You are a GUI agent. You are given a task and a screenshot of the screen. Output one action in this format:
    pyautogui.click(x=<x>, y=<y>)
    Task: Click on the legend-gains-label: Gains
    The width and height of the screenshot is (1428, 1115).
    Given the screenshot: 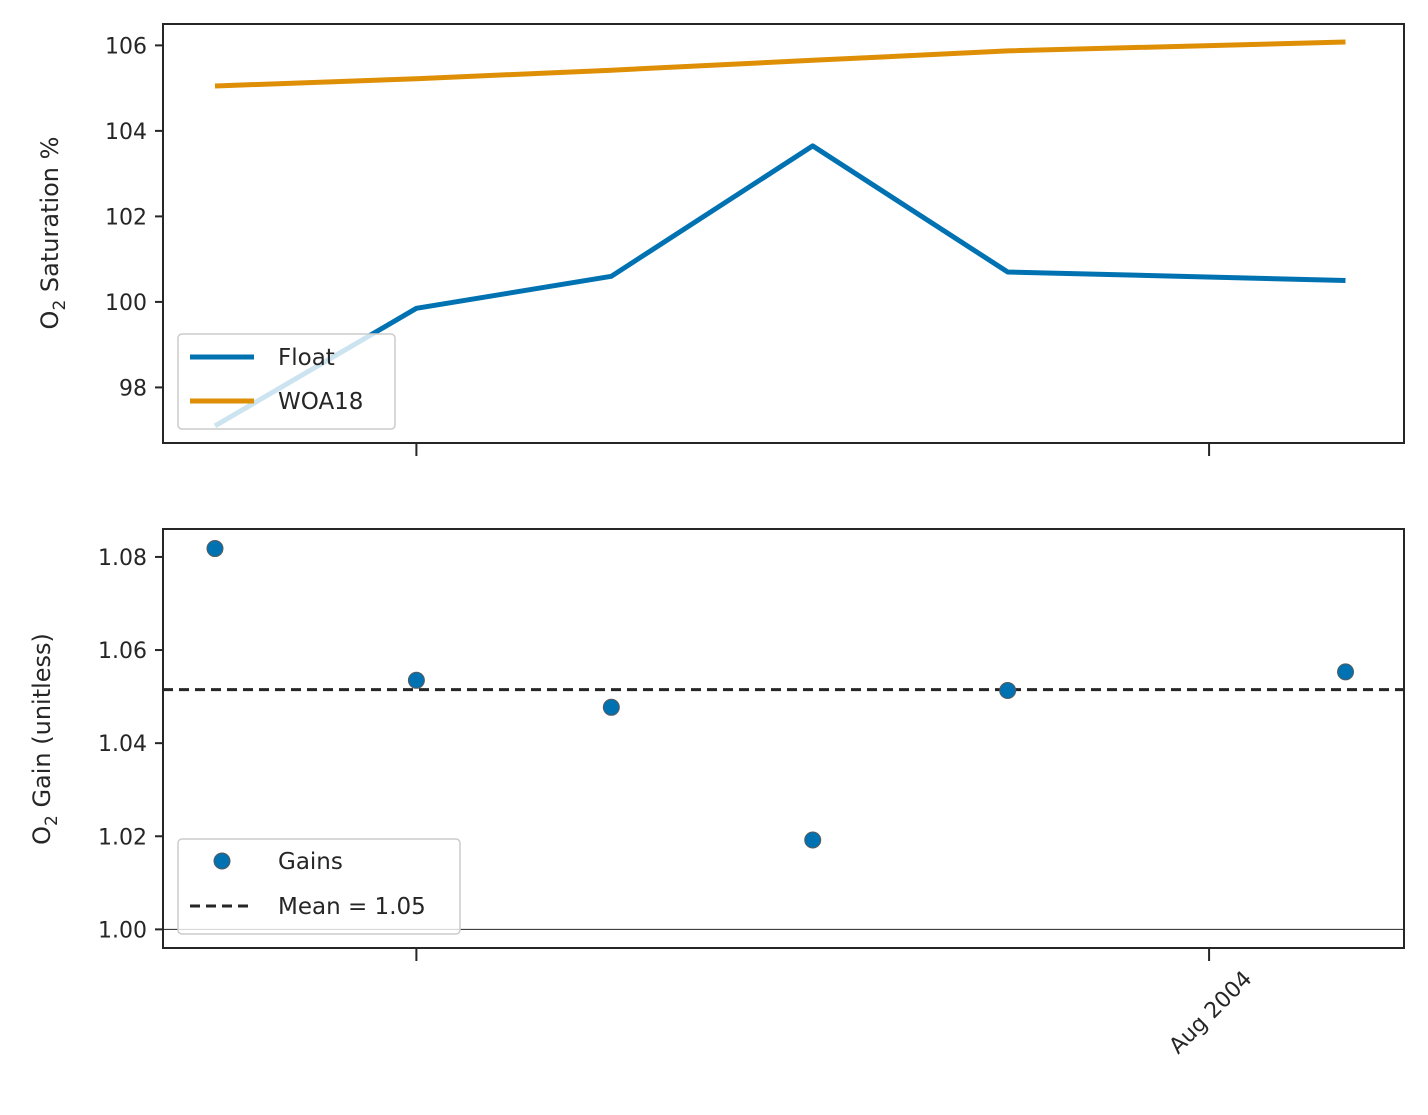 What is the action you would take?
    pyautogui.click(x=310, y=862)
    